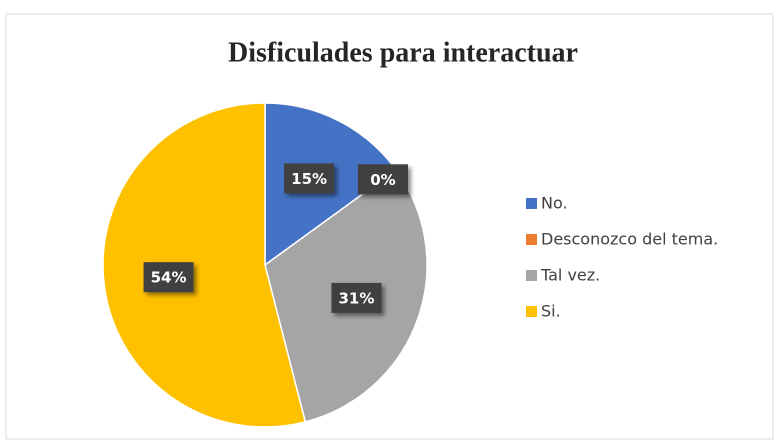  I want to click on legend-label: Tal vez., so click(570, 275).